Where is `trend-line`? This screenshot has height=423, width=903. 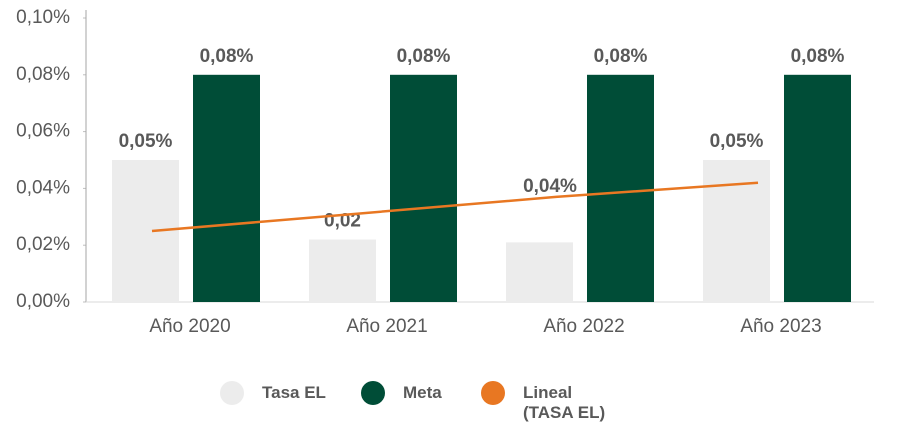 trend-line is located at coordinates (455, 207).